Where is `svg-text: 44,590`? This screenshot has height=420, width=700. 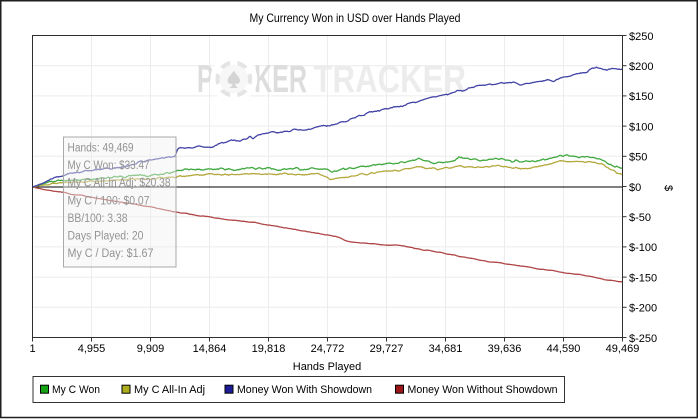
svg-text: 44,590 is located at coordinates (564, 349).